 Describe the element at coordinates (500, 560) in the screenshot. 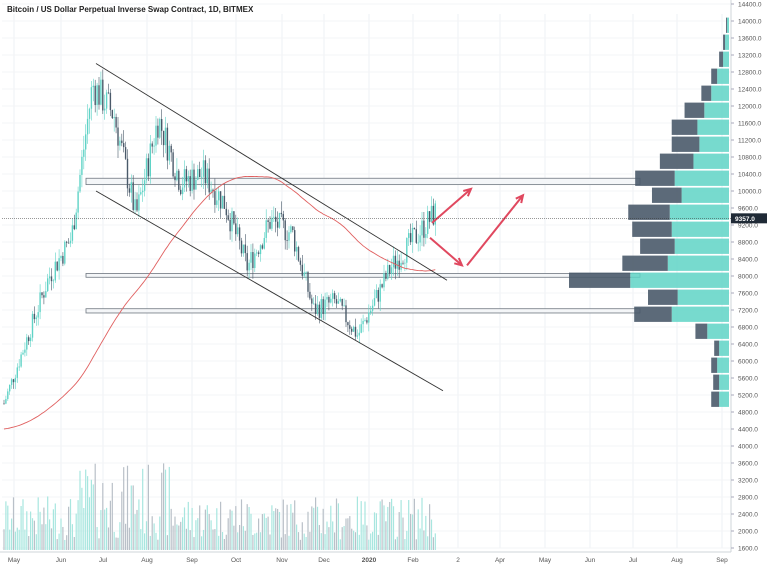

I see `time-tick-label: Apr` at that location.